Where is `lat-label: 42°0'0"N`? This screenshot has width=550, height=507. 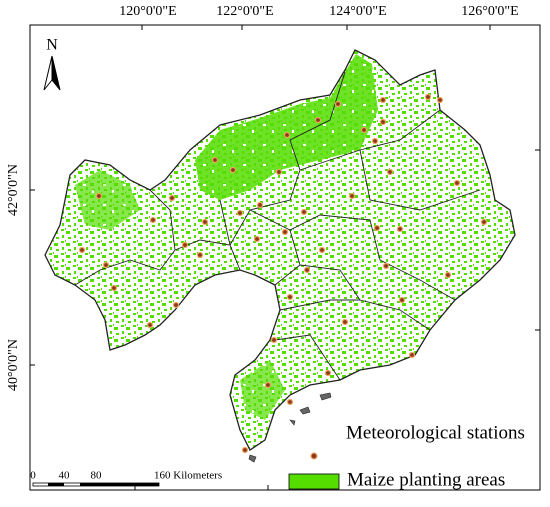 lat-label: 42°0'0"N is located at coordinates (13, 190).